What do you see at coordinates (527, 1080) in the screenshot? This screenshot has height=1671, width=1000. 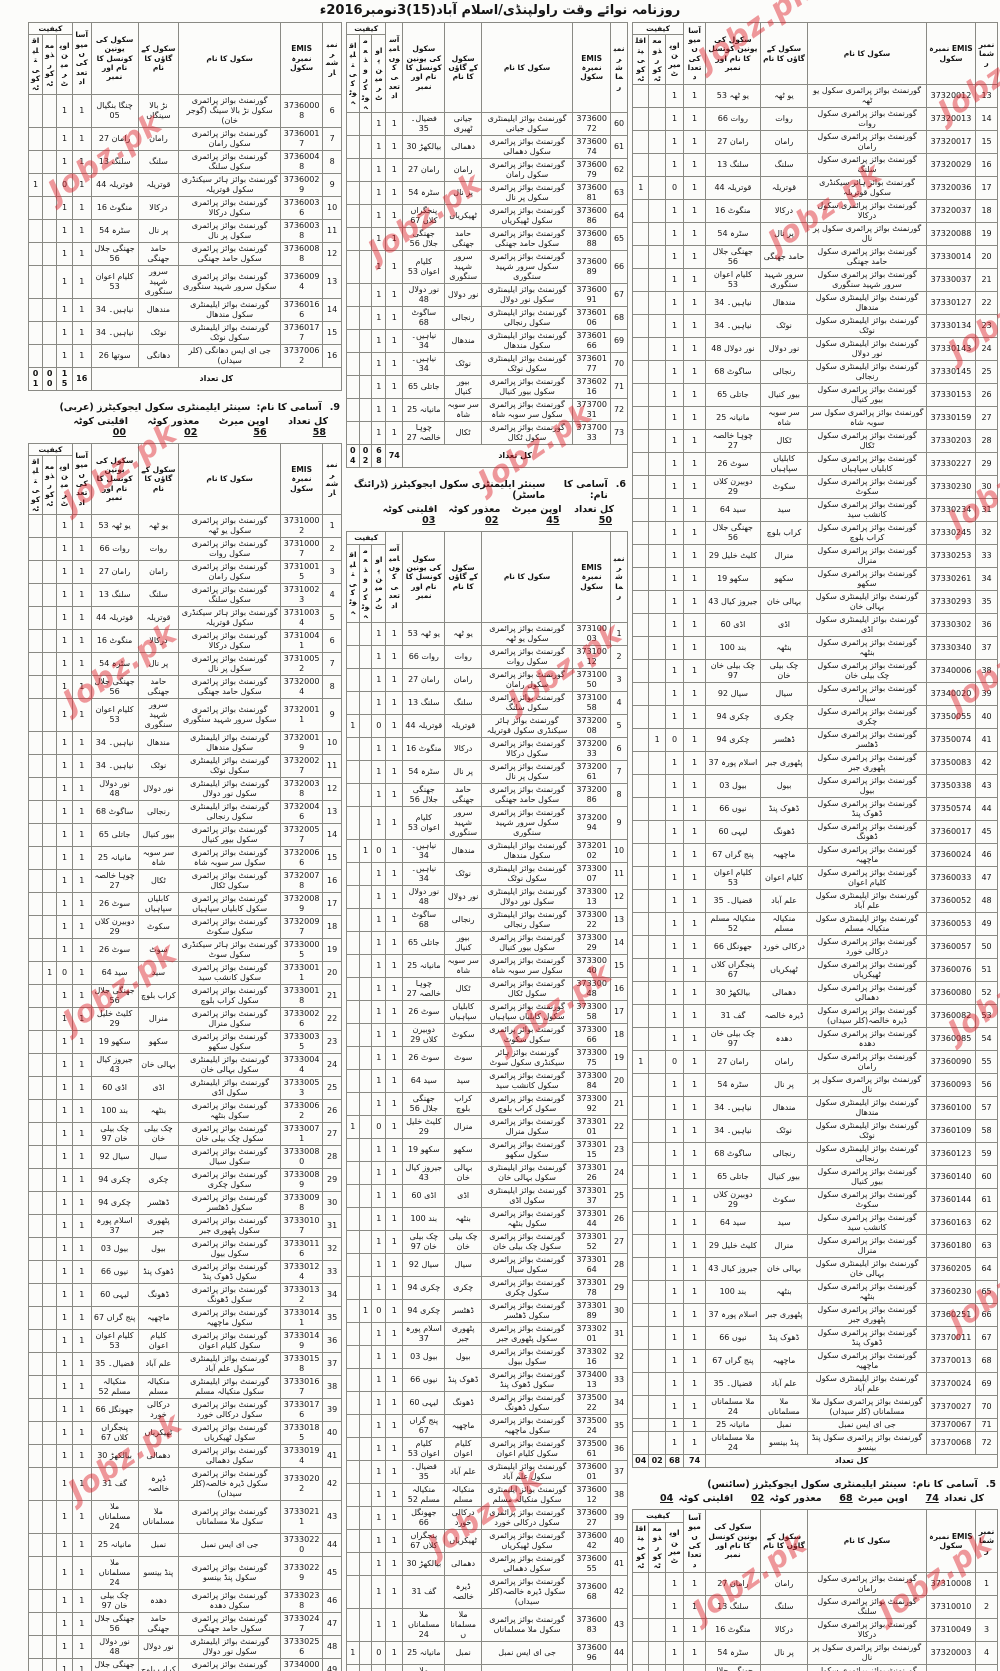 I see `cell-school-name: گورنمنٹ بوائز پرائمری سکول کانشب سید` at bounding box center [527, 1080].